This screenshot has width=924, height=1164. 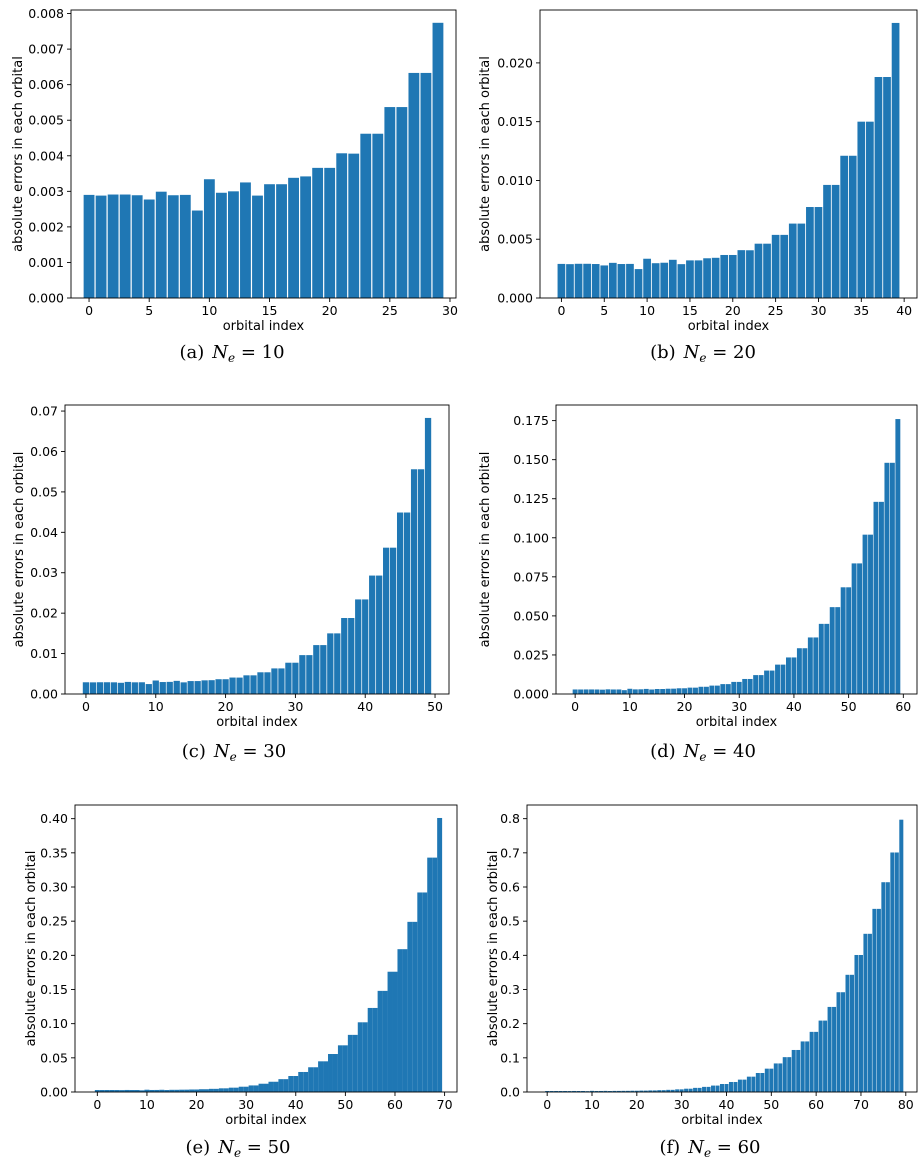 I want to click on subplot-caption: (b) Ne = 20, so click(x=703, y=353).